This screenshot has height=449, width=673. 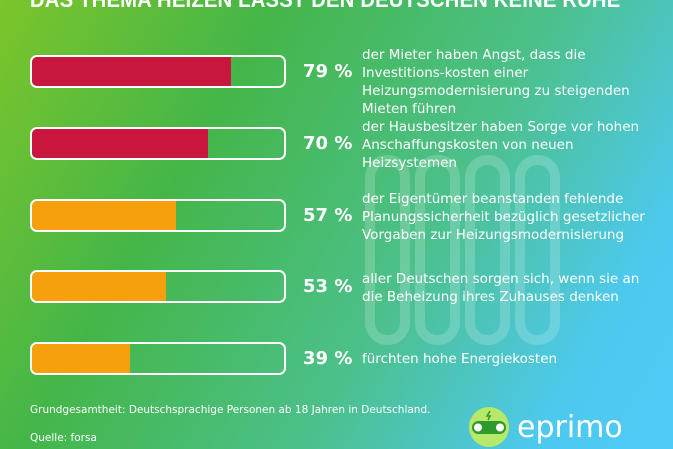 What do you see at coordinates (63, 438) in the screenshot?
I see `footnote-source: Quelle: forsa` at bounding box center [63, 438].